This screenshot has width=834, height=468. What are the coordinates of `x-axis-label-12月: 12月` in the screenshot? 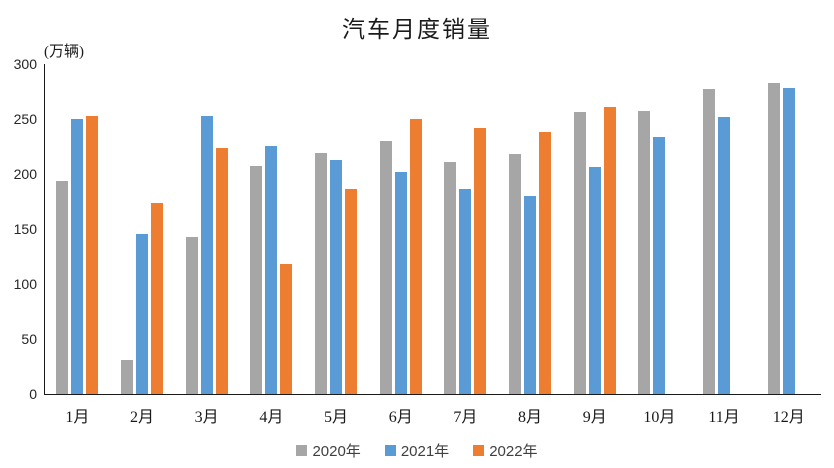 It's located at (788, 417).